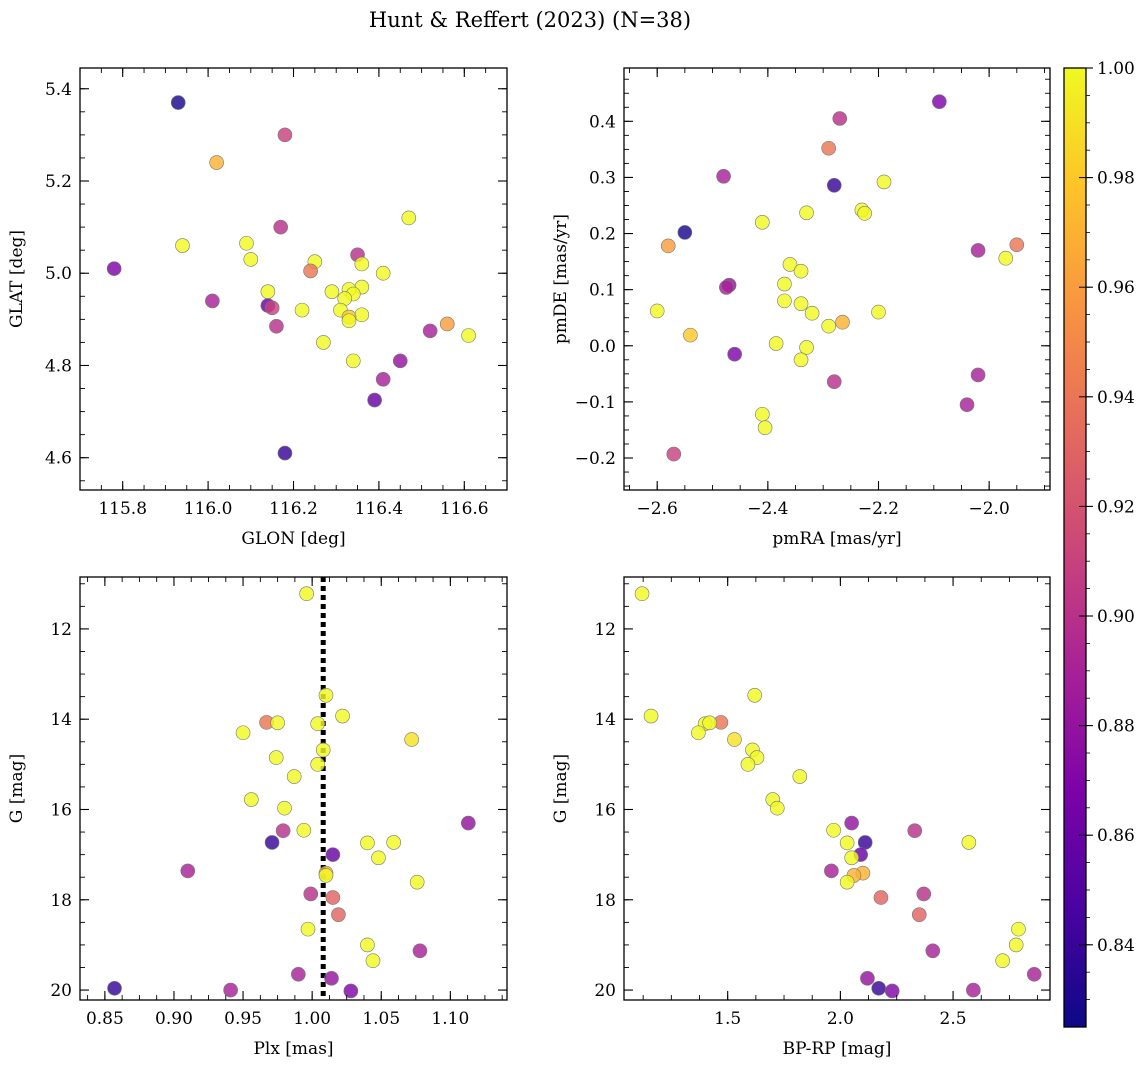 The height and width of the screenshot is (1067, 1148). I want to click on y-tick-label: 0.3, so click(602, 178).